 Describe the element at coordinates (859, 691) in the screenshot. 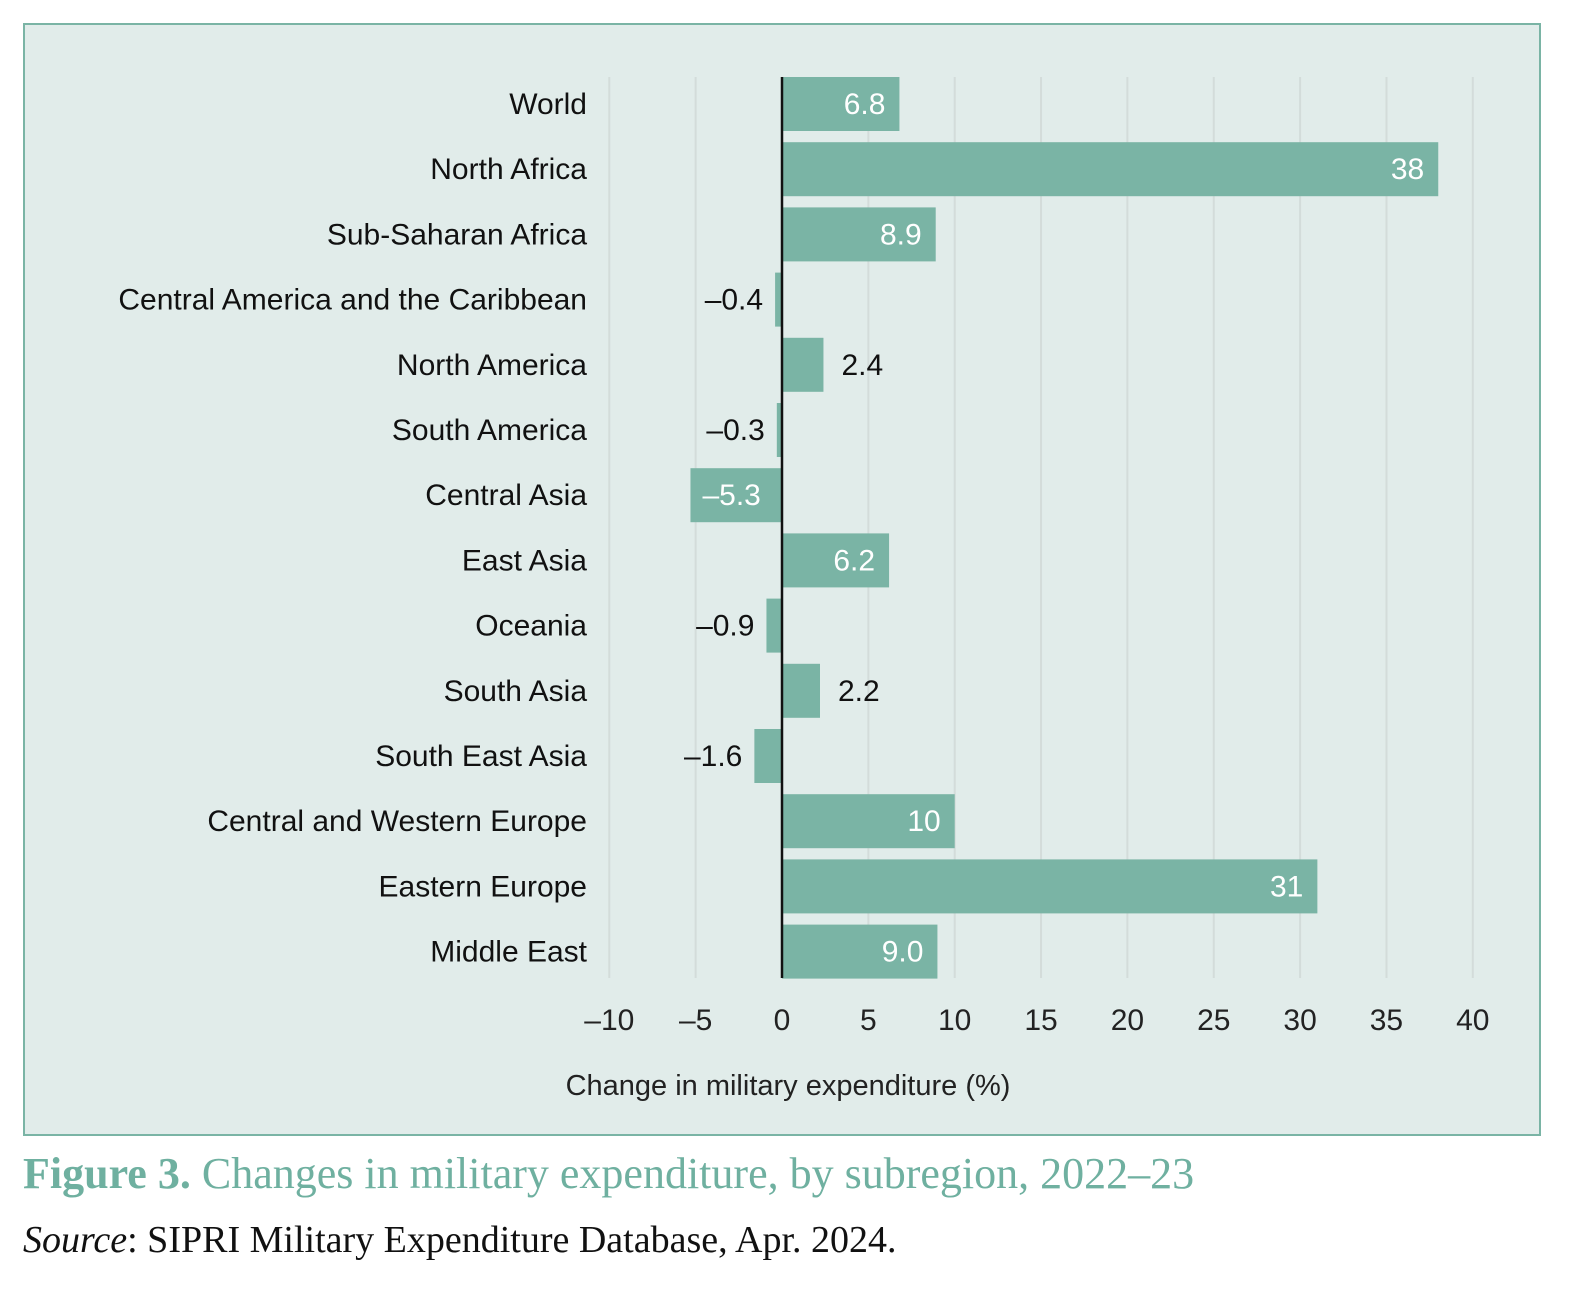

I see `value-label: 2.2` at that location.